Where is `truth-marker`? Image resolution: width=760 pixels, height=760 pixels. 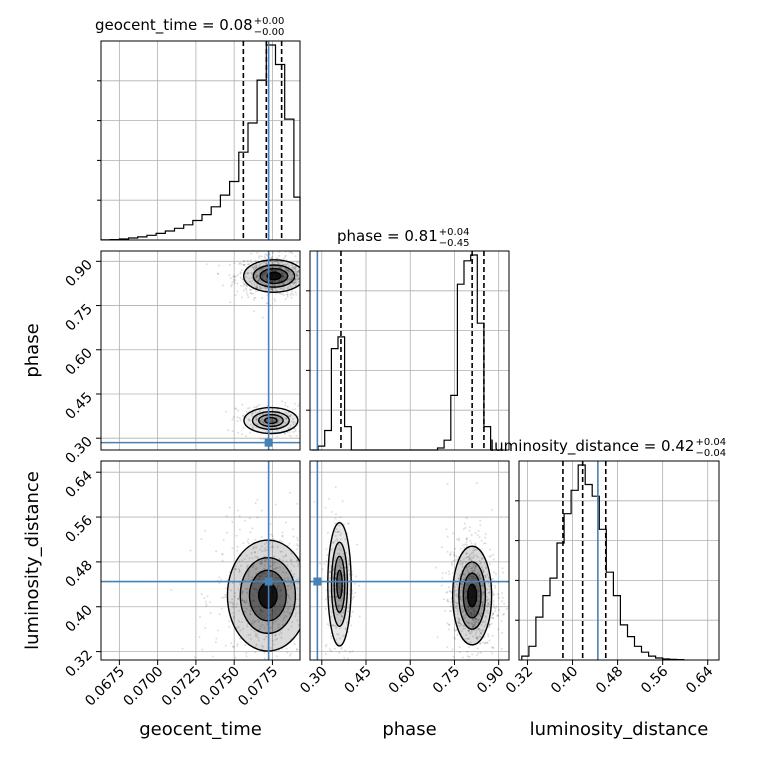 truth-marker is located at coordinates (317, 581).